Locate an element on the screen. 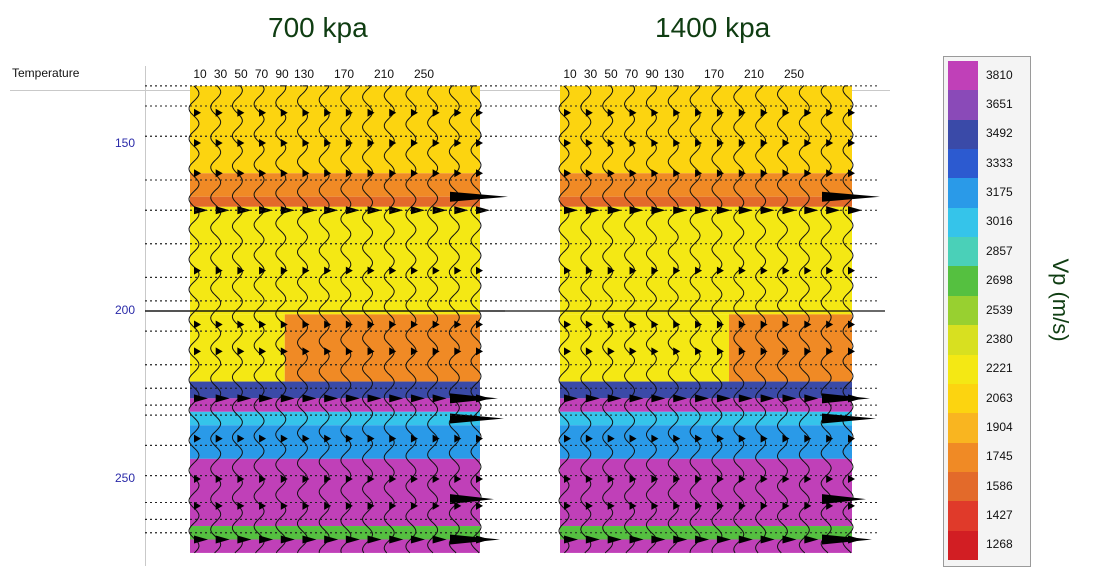 The width and height of the screenshot is (1100, 580). x-tick-label: 90 is located at coordinates (282, 74).